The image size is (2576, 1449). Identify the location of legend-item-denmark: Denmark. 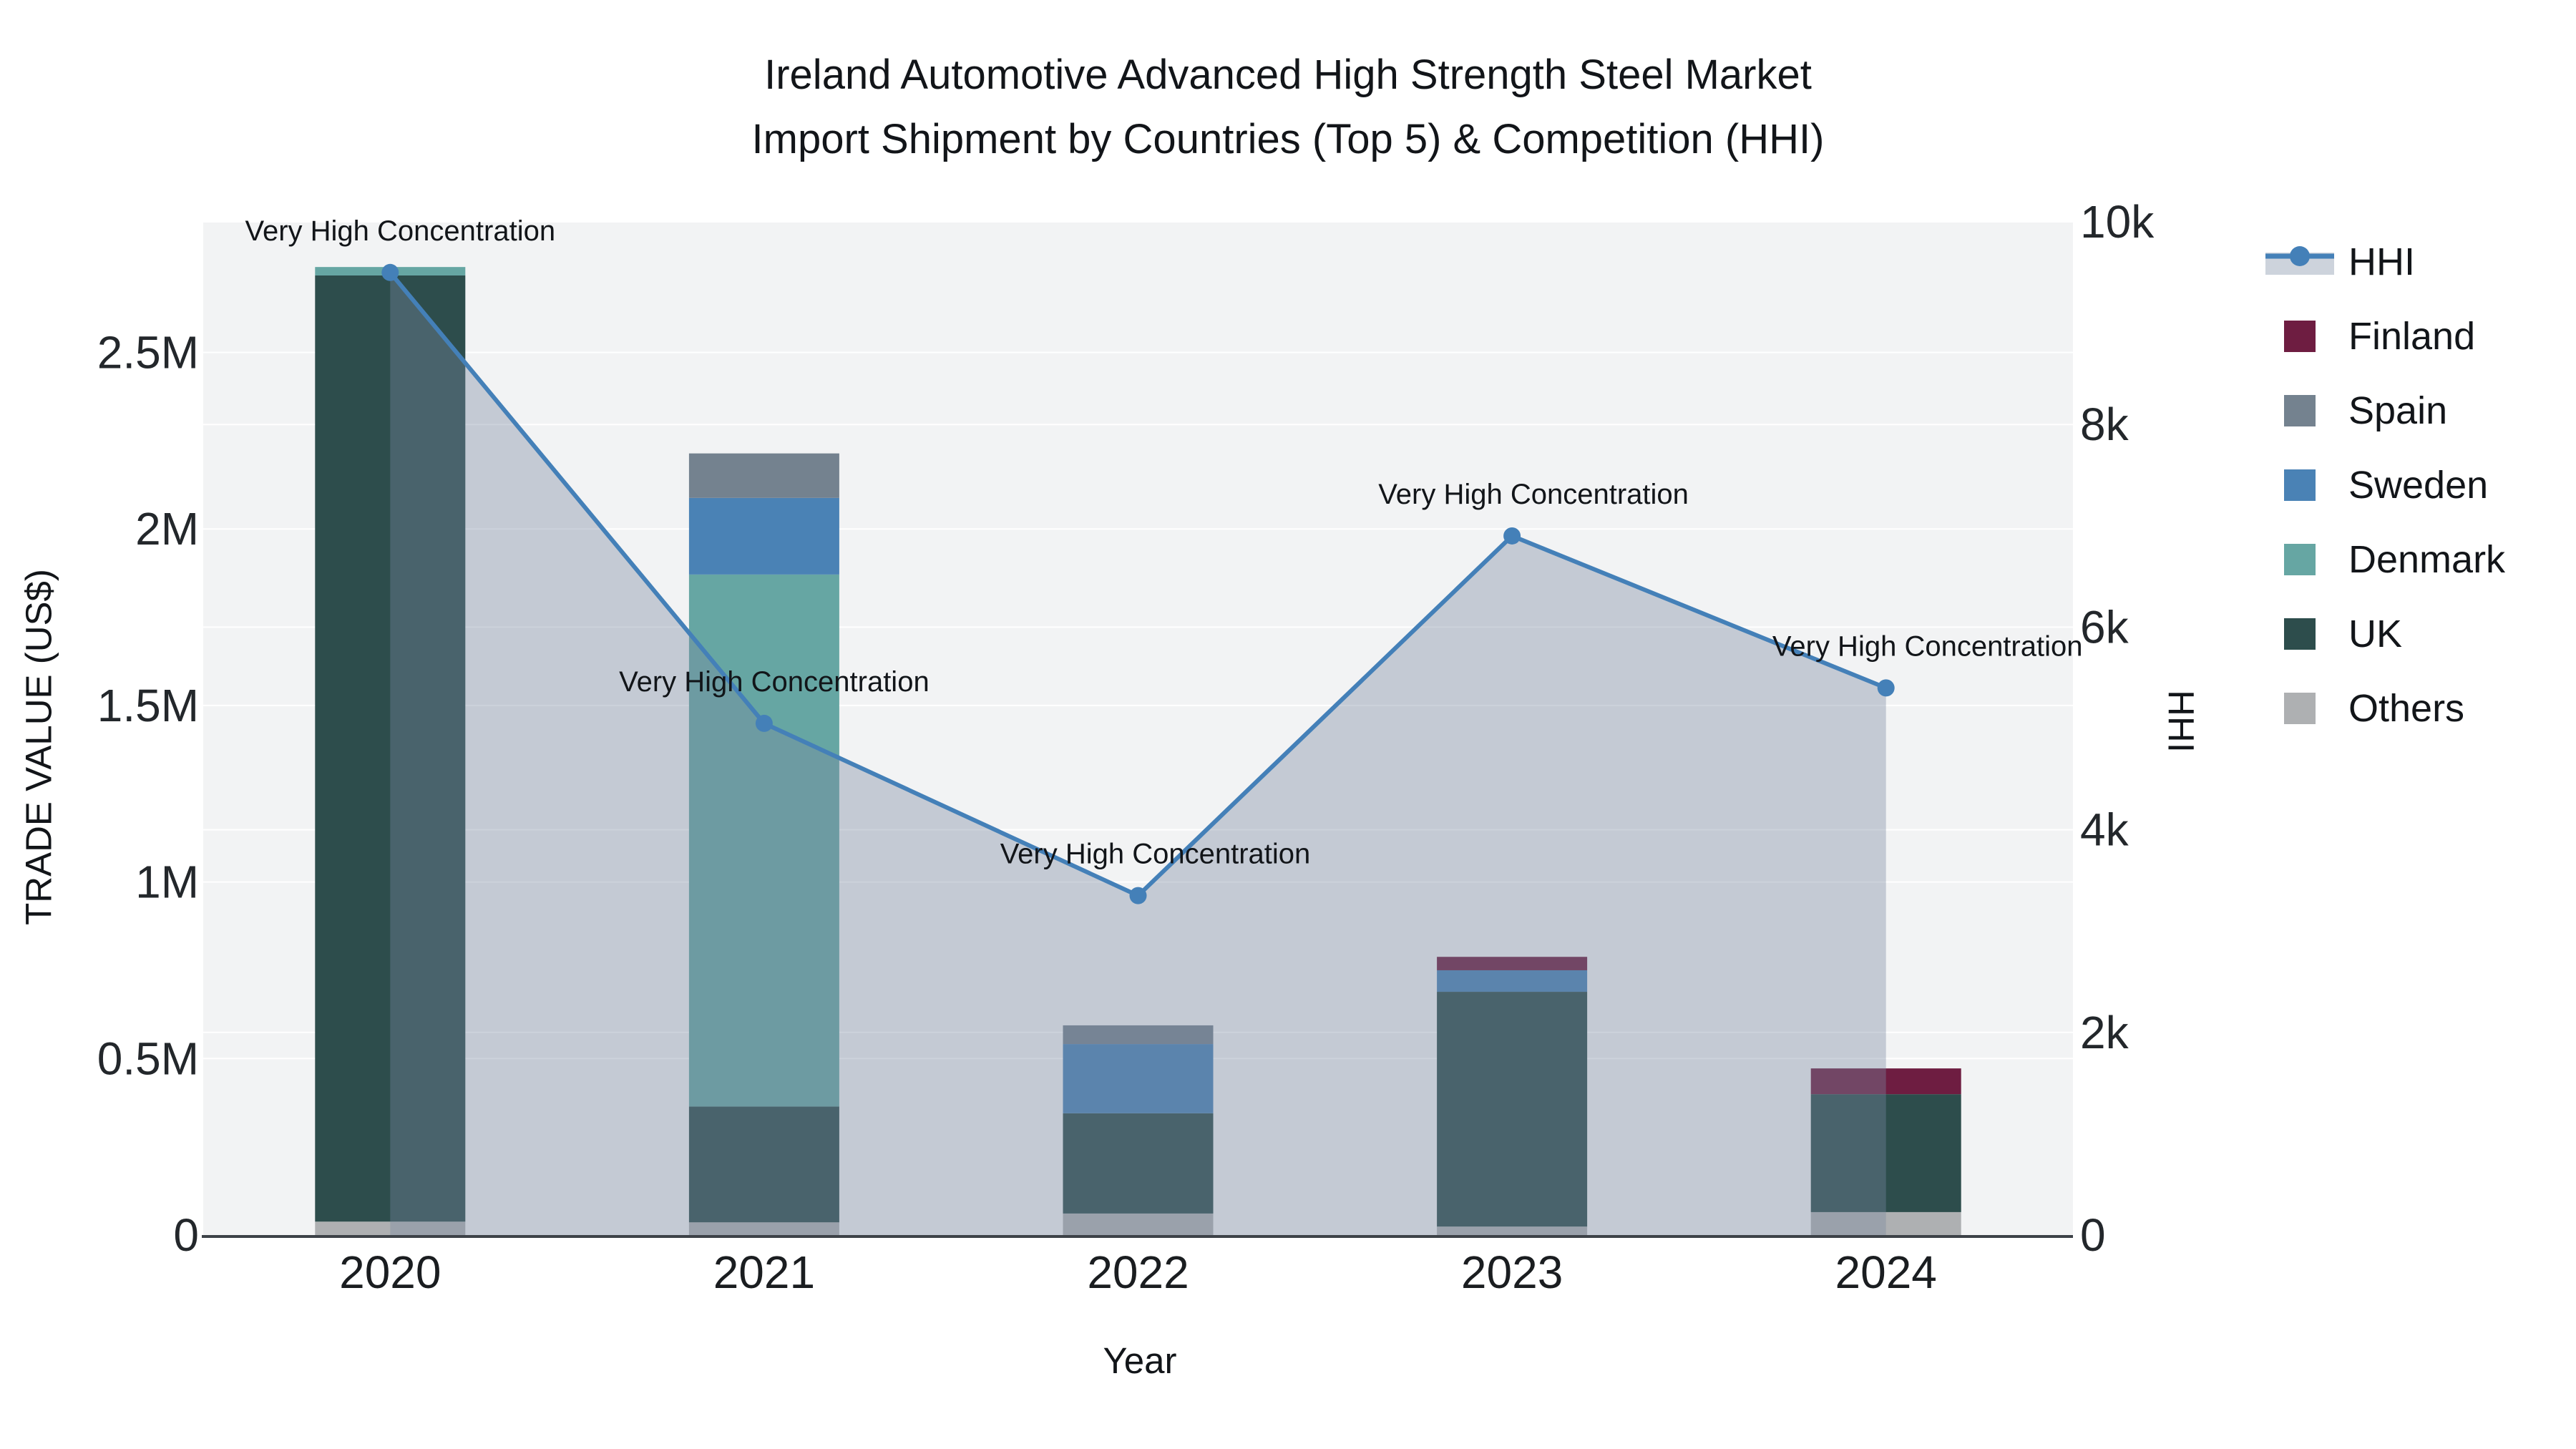
(2384, 559).